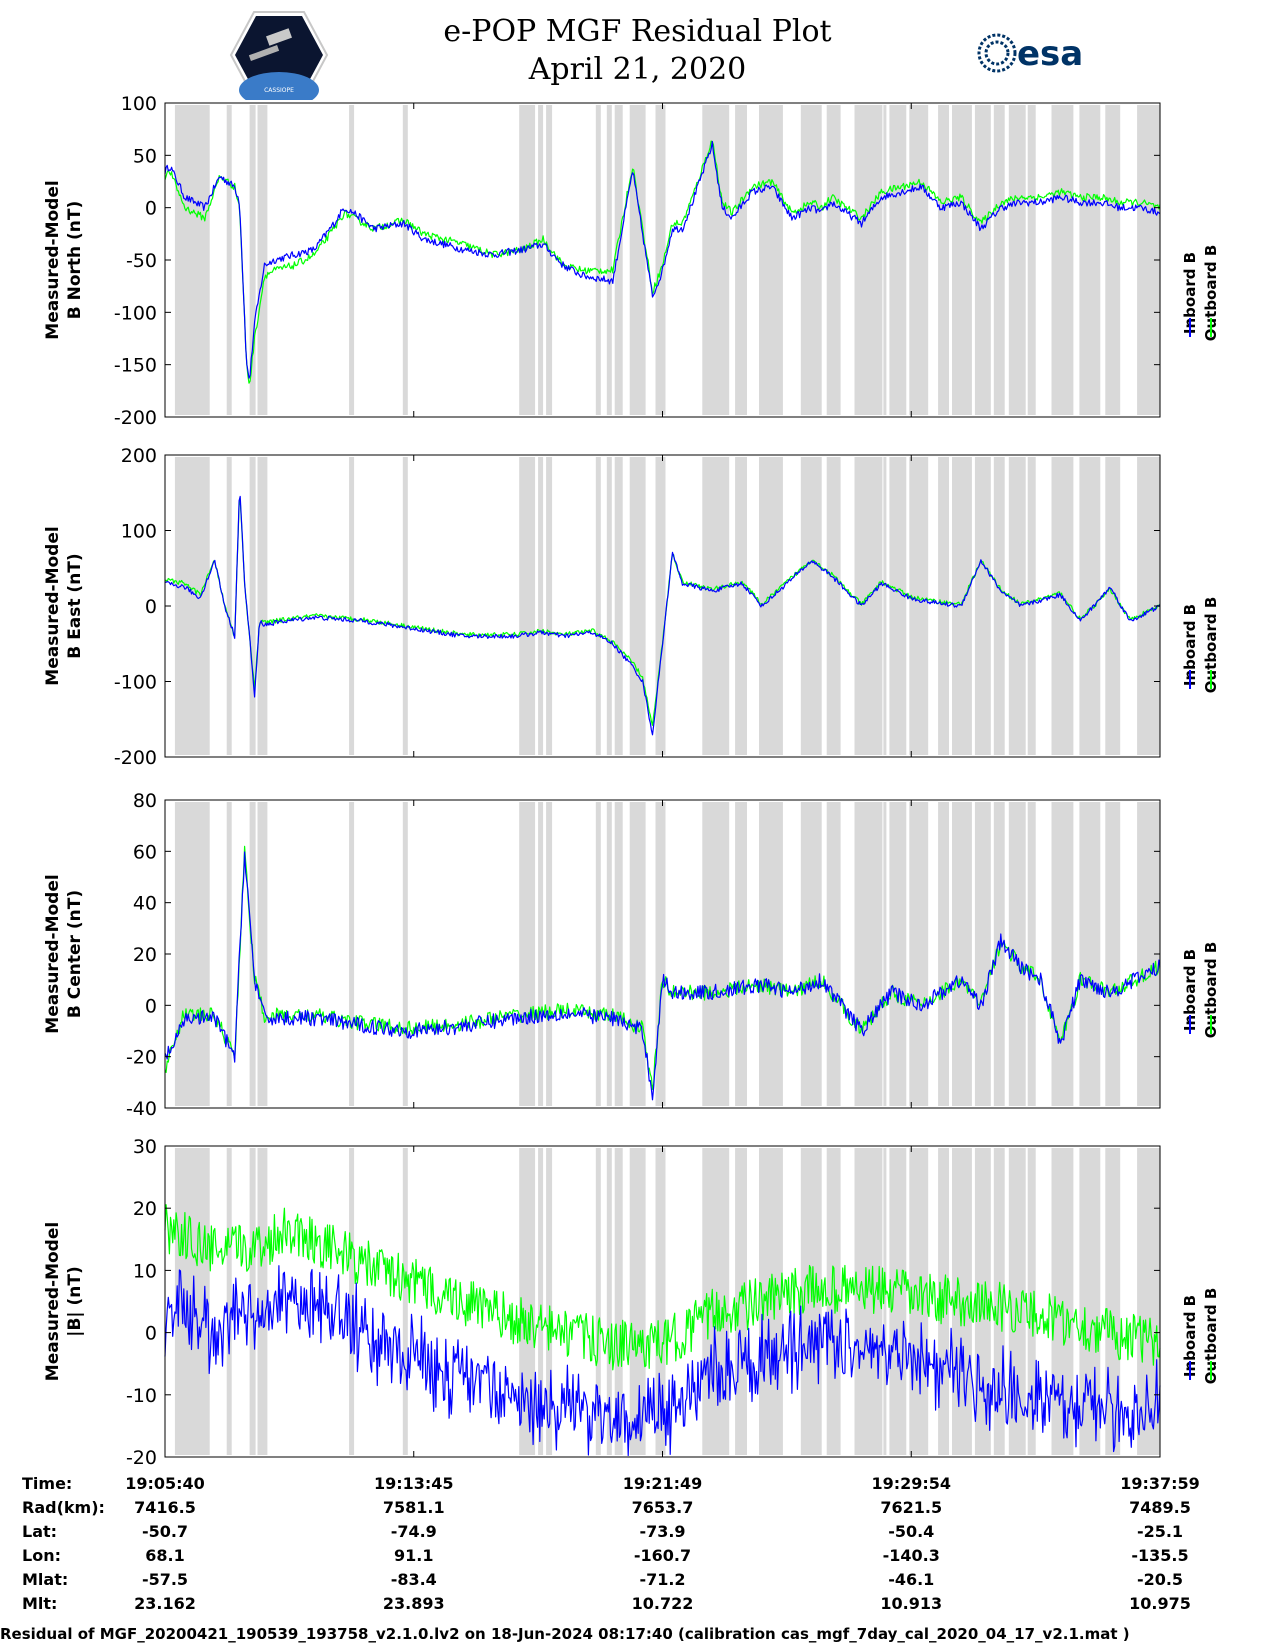 This screenshot has width=1275, height=1650. Describe the element at coordinates (145, 156) in the screenshot. I see `y-tick-label: 50` at that location.